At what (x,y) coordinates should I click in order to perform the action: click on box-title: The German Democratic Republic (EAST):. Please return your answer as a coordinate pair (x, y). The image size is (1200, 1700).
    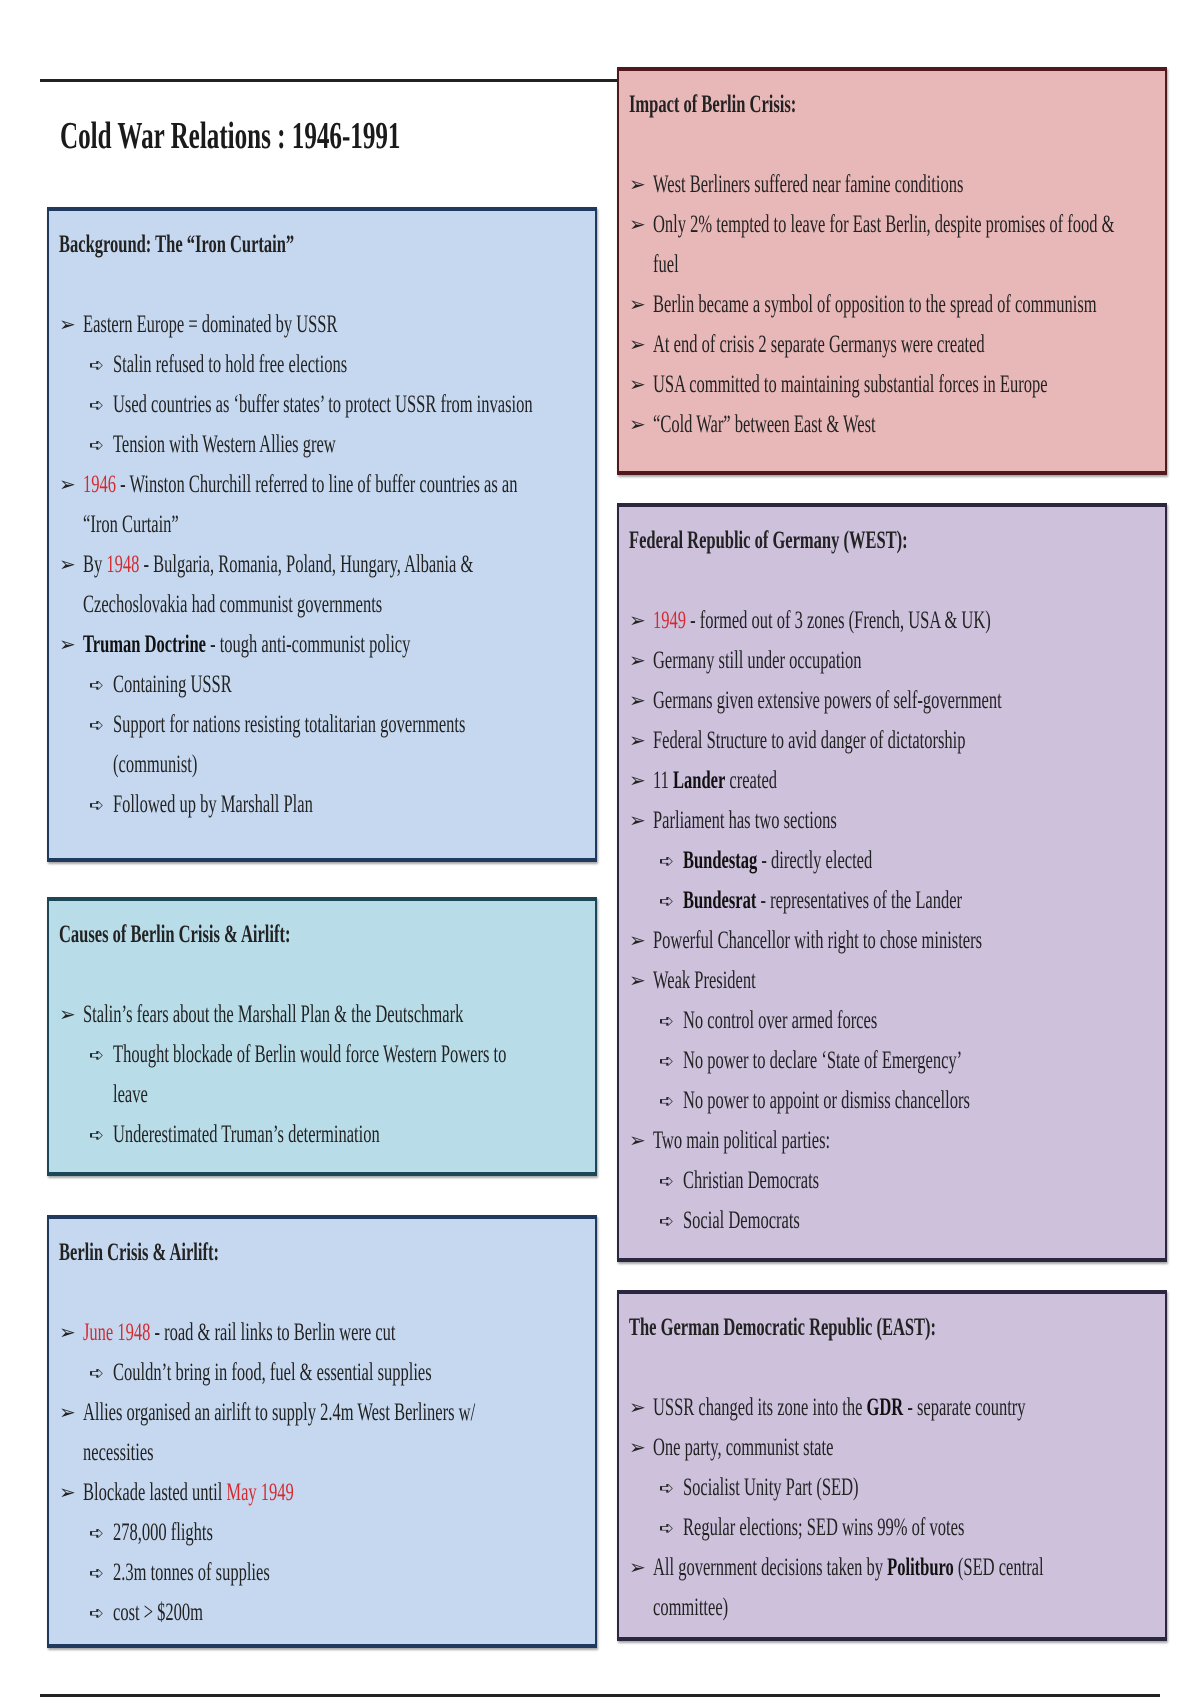
    Looking at the image, I should click on (892, 1328).